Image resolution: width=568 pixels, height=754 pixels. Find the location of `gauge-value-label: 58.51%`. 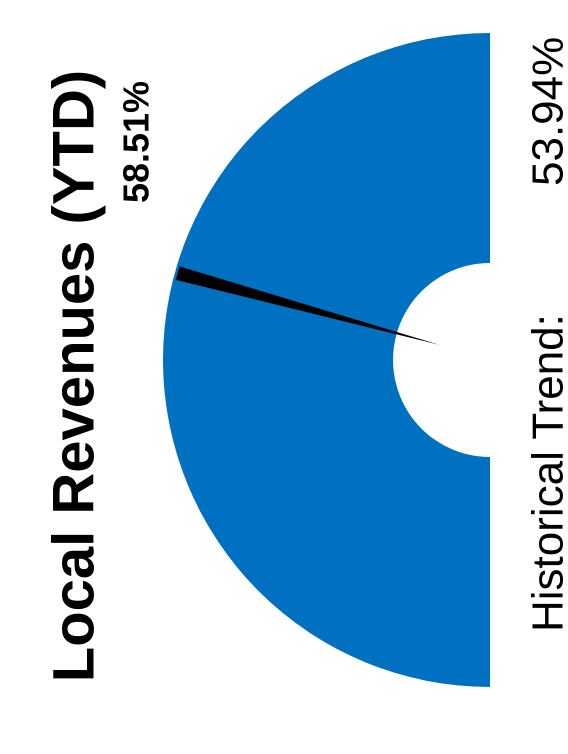

gauge-value-label: 58.51% is located at coordinates (136, 142).